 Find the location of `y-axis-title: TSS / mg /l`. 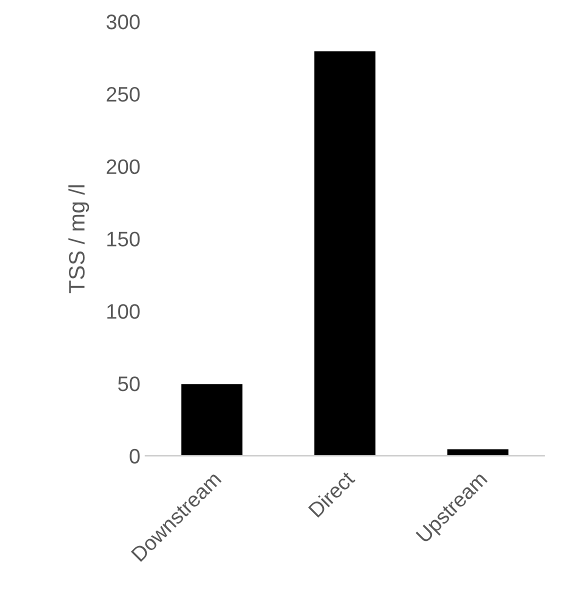

y-axis-title: TSS / mg /l is located at coordinates (79, 239).